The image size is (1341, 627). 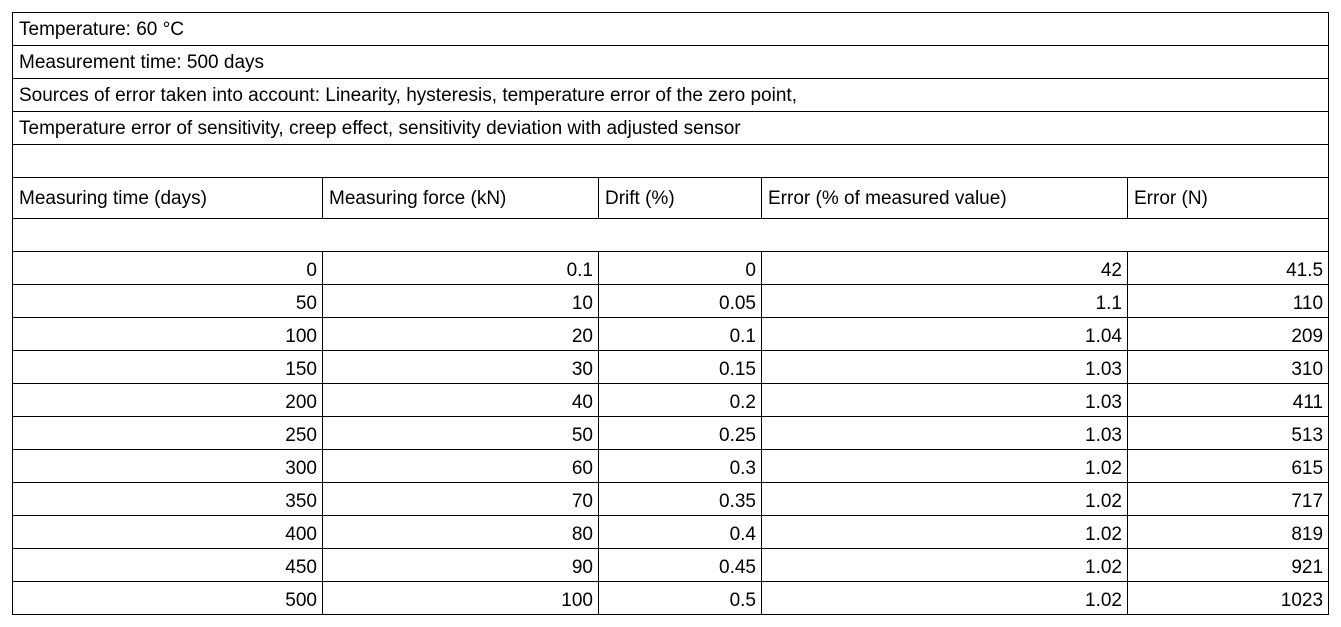 What do you see at coordinates (944, 301) in the screenshot?
I see `cell-error-percent: 1.1` at bounding box center [944, 301].